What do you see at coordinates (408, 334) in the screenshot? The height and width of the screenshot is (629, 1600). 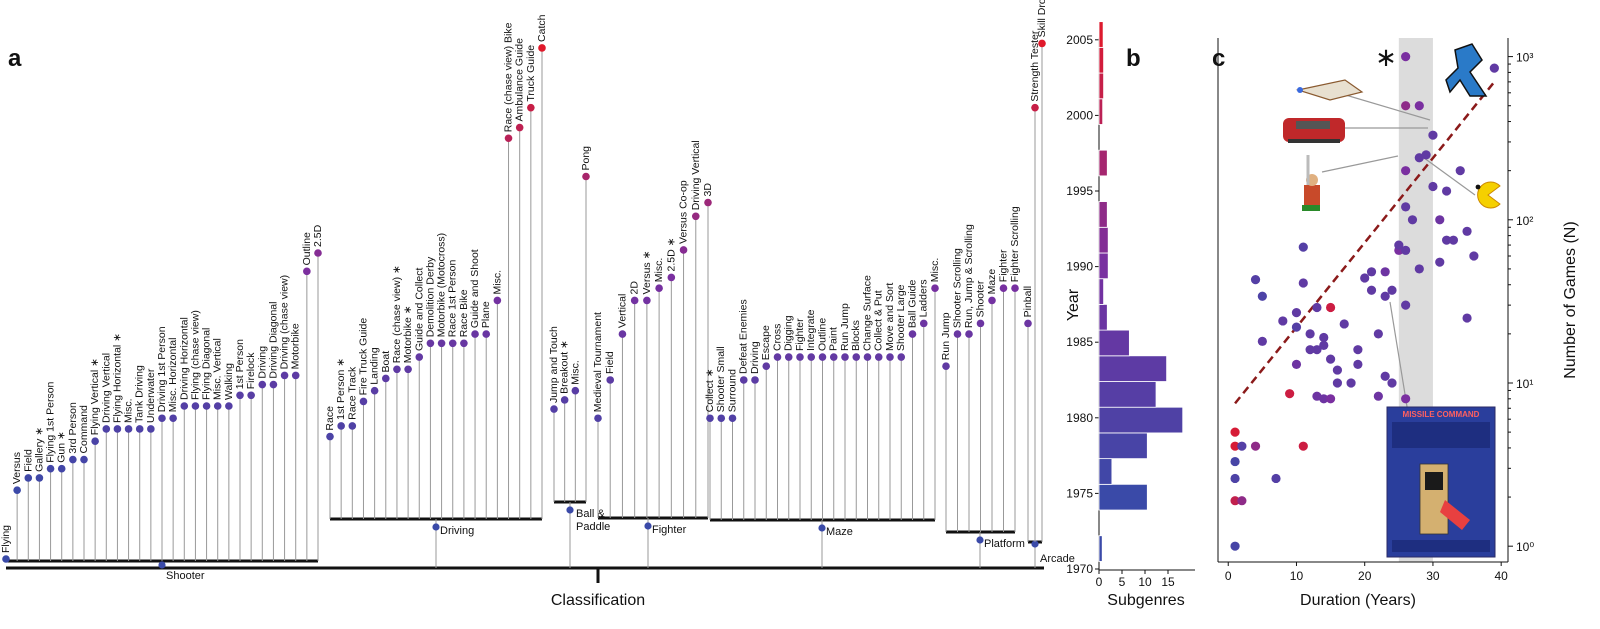 I see `leaf-label: Motorbike ∗` at bounding box center [408, 334].